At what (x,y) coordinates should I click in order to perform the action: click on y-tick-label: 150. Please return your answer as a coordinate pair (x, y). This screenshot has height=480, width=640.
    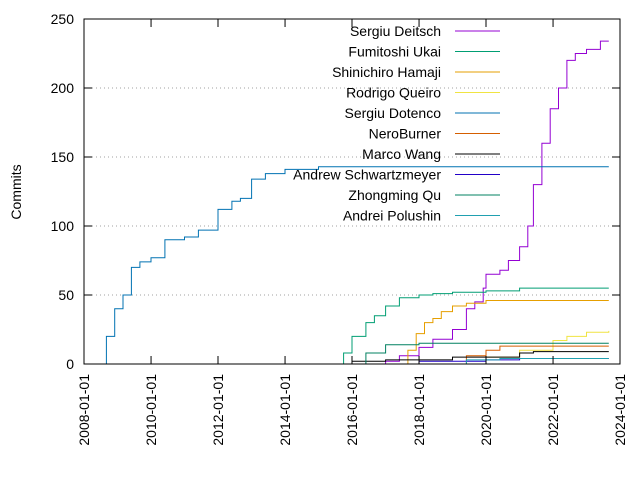
    Looking at the image, I should click on (63, 157).